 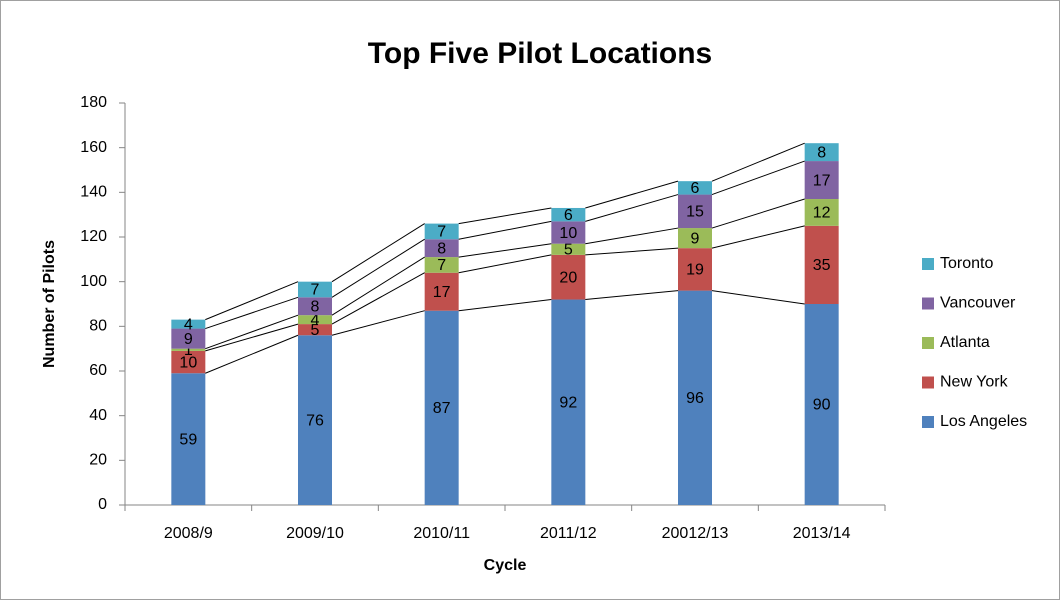 I want to click on legend-label: Vancouver, so click(x=978, y=303).